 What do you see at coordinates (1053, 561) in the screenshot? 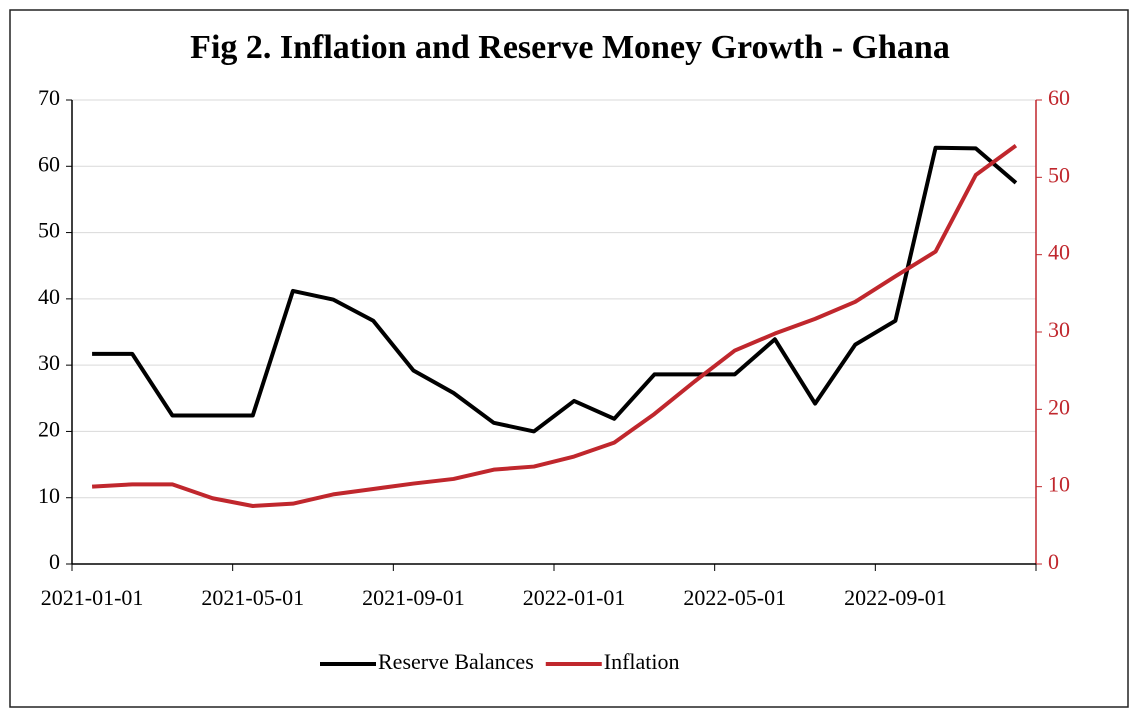
I see `y2-tick-label: 0` at bounding box center [1053, 561].